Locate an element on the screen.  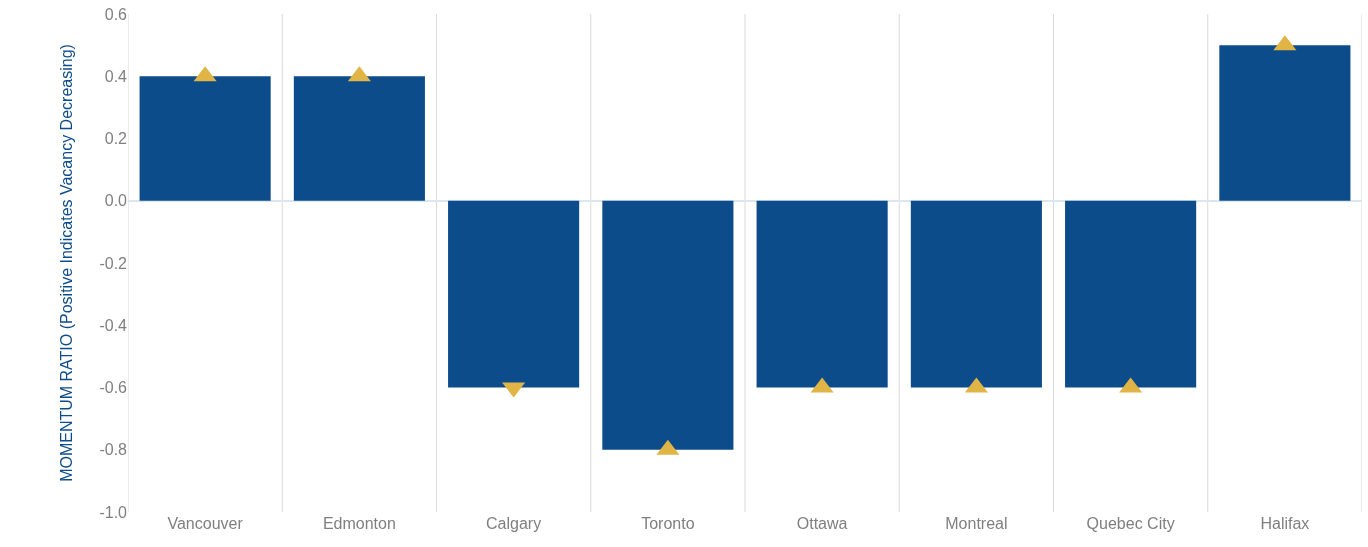
y-tick-label: 0.6 is located at coordinates (116, 14).